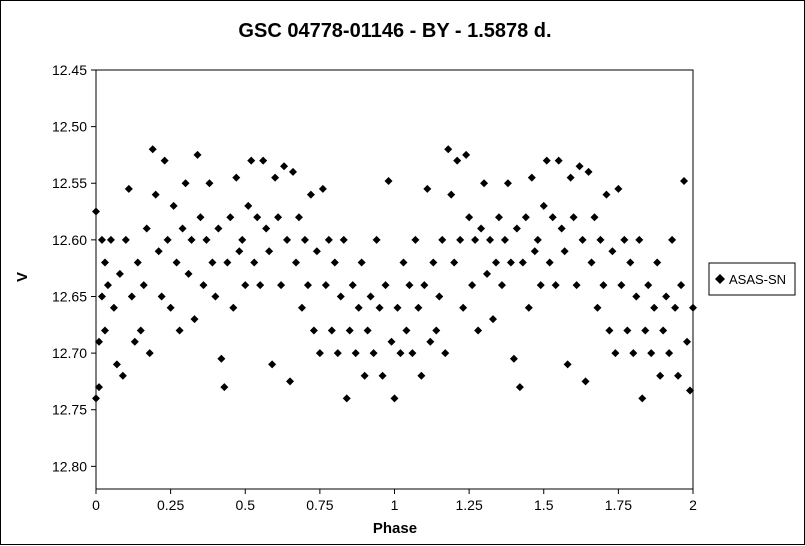  Describe the element at coordinates (69, 296) in the screenshot. I see `y-tick-label: 12.65` at that location.